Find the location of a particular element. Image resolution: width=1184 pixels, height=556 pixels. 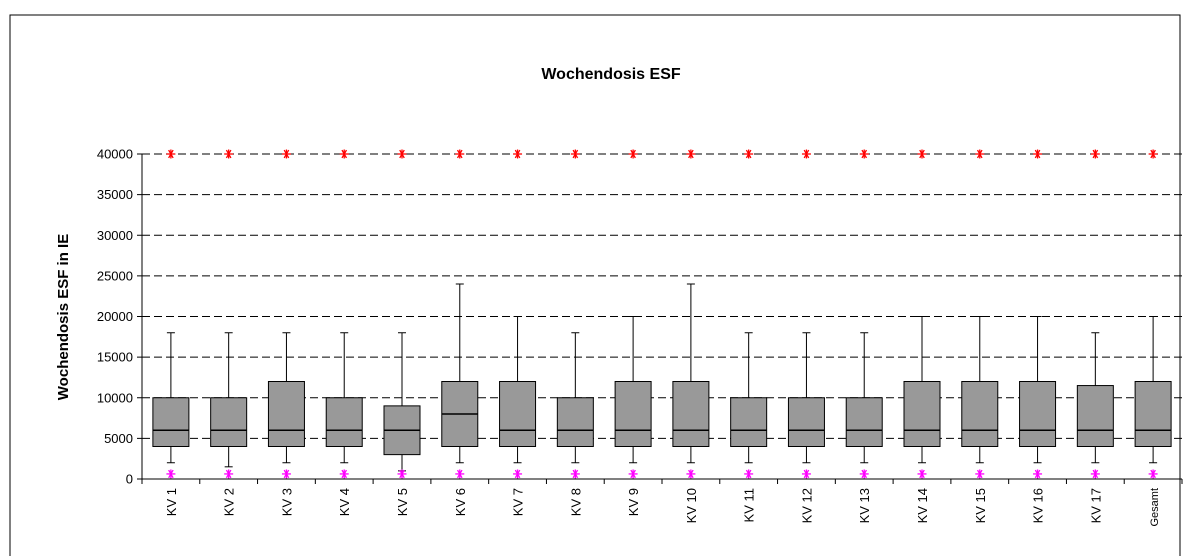

x-tick-label: KV 16 is located at coordinates (1038, 505).